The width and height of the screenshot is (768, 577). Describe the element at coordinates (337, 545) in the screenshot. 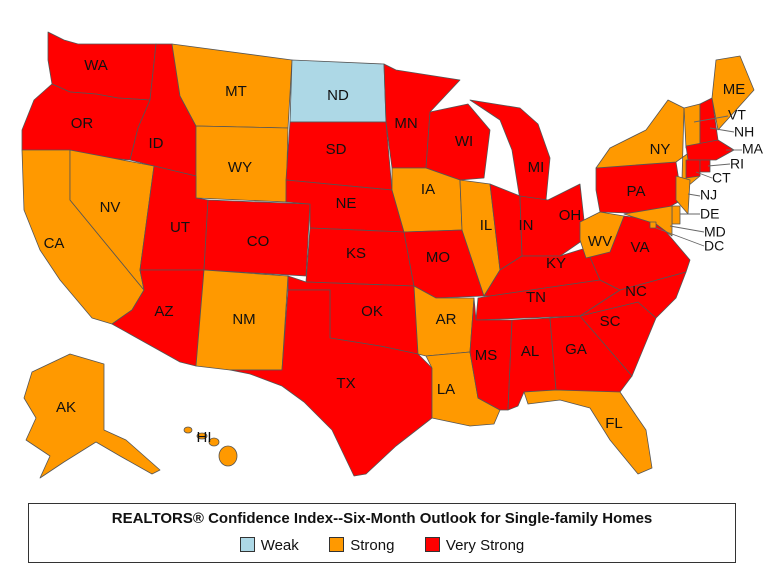

I see `legend-swatch-strong` at that location.